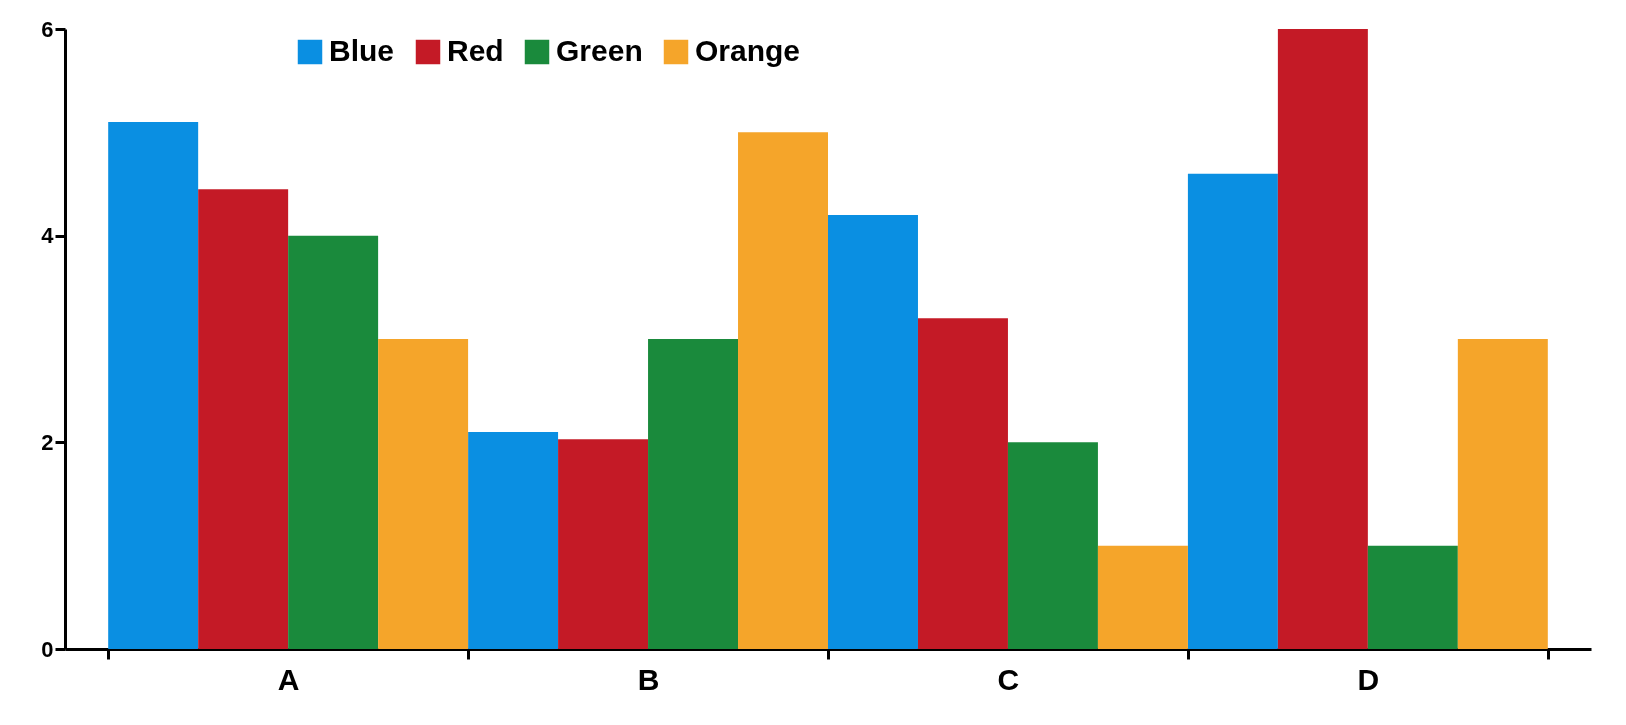  I want to click on legend-label: Green, so click(599, 50).